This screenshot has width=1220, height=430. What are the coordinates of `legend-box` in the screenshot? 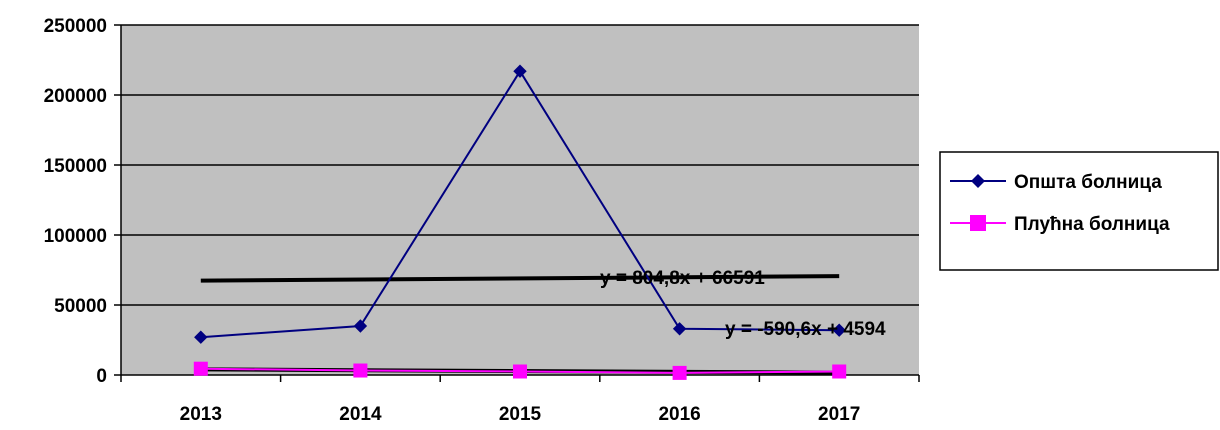 It's located at (1079, 211).